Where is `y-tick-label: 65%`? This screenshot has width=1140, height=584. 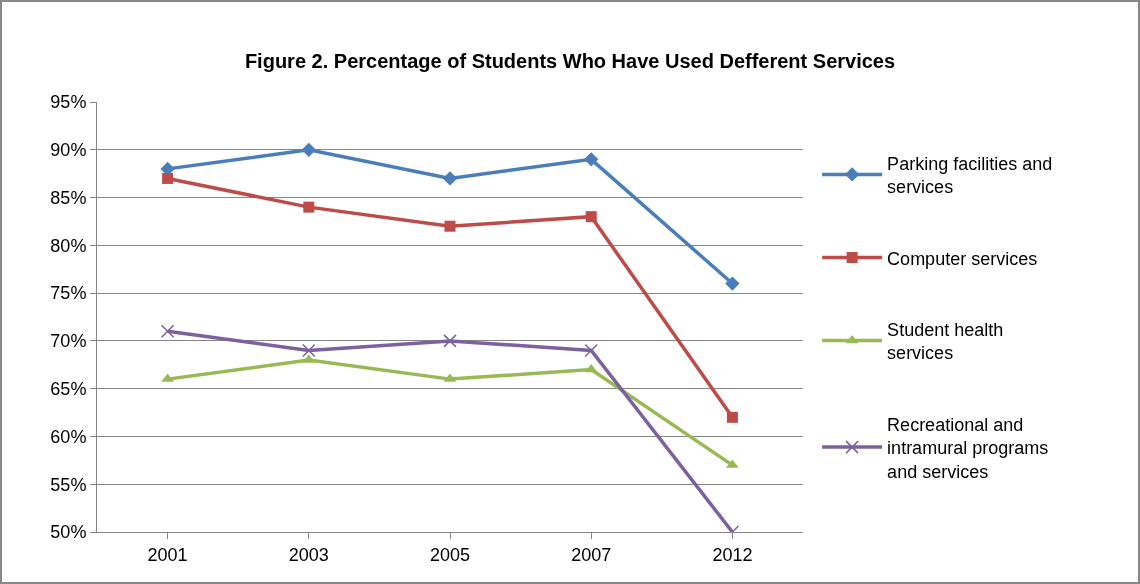 y-tick-label: 65% is located at coordinates (68, 388).